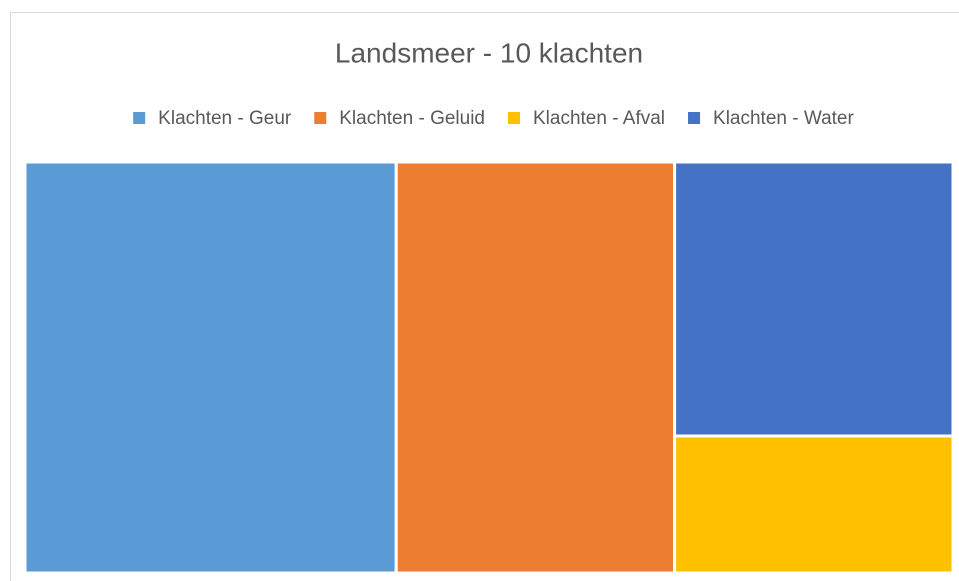 This screenshot has height=581, width=959. Describe the element at coordinates (599, 118) in the screenshot. I see `legend-label: Klachten - Afval` at that location.